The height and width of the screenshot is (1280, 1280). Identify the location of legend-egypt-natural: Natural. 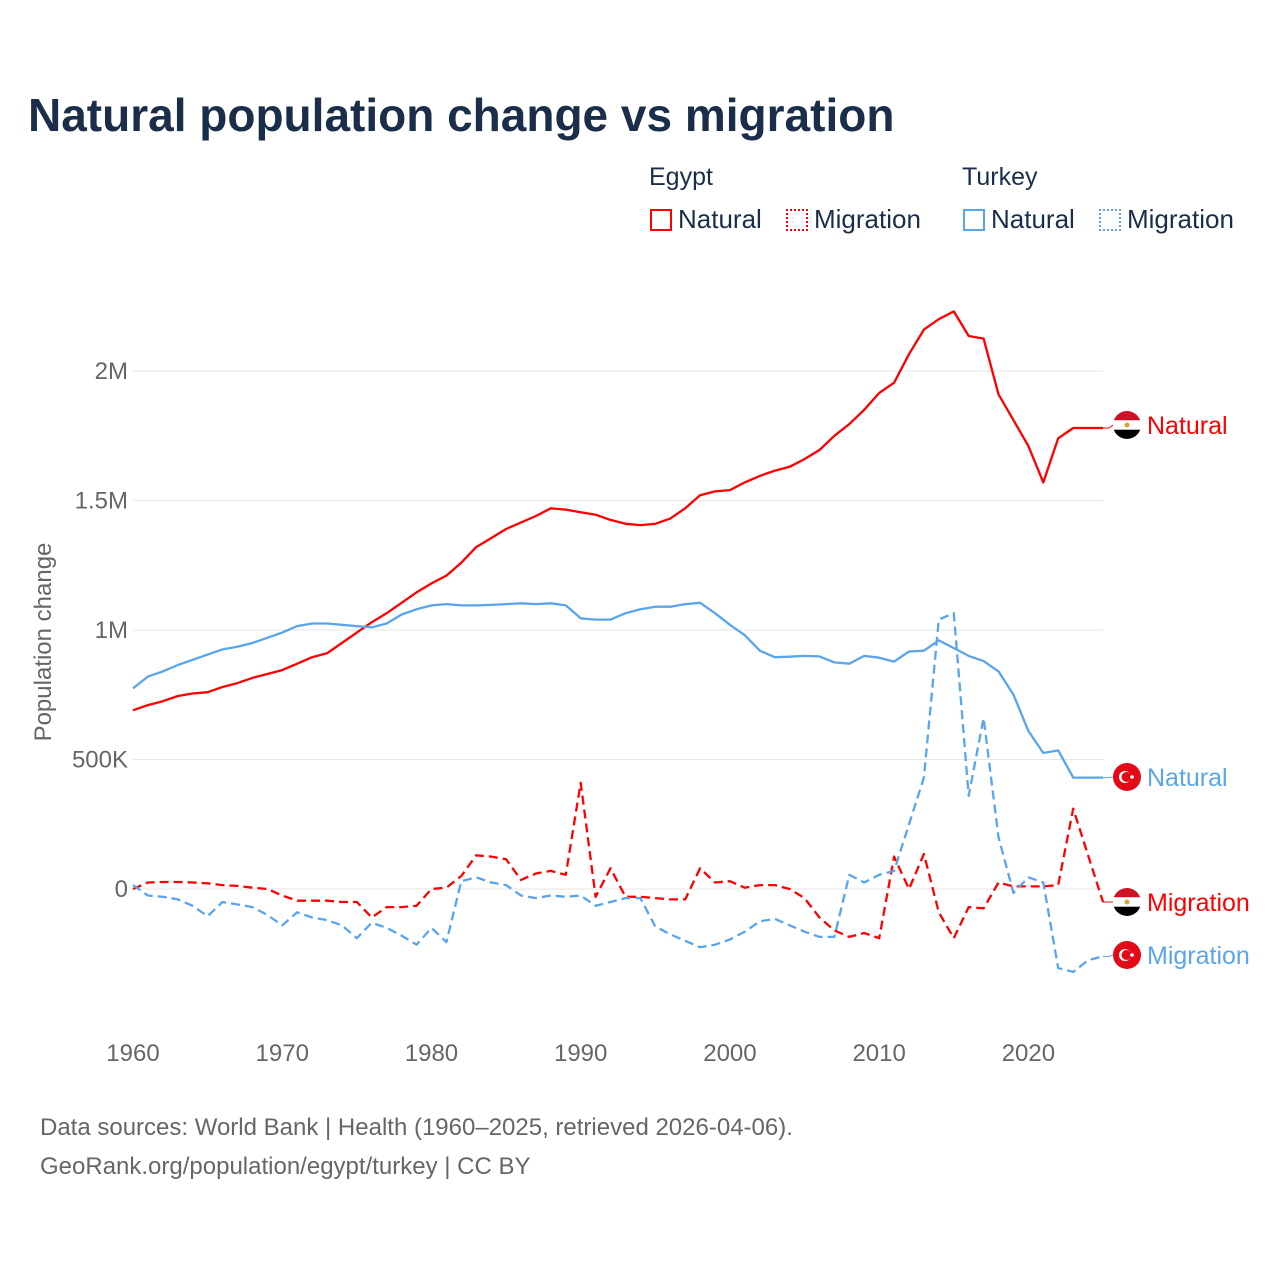
(706, 219).